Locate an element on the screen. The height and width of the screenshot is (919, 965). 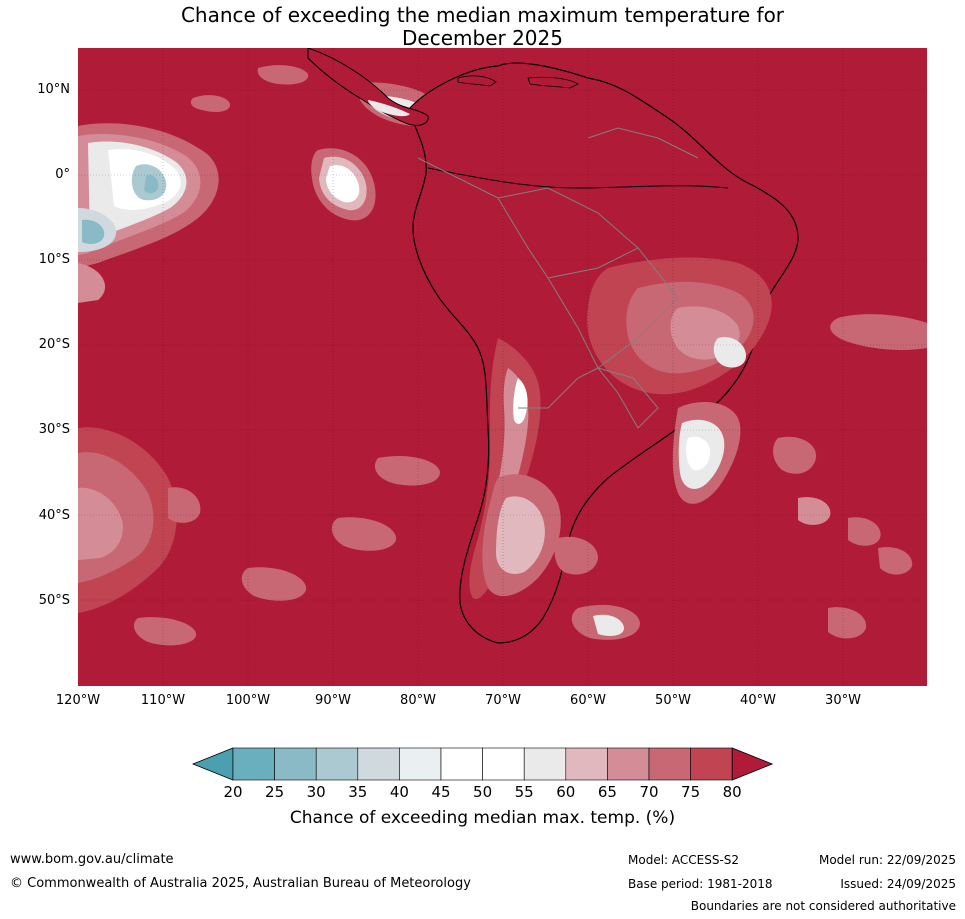
lon-label-70w: 70°W is located at coordinates (503, 700).